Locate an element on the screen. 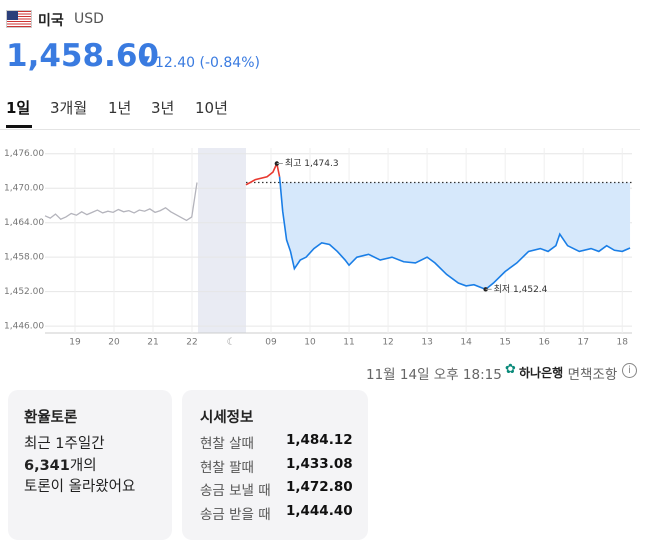 Image resolution: width=652 pixels, height=544 pixels. tab: 1일 is located at coordinates (18, 108).